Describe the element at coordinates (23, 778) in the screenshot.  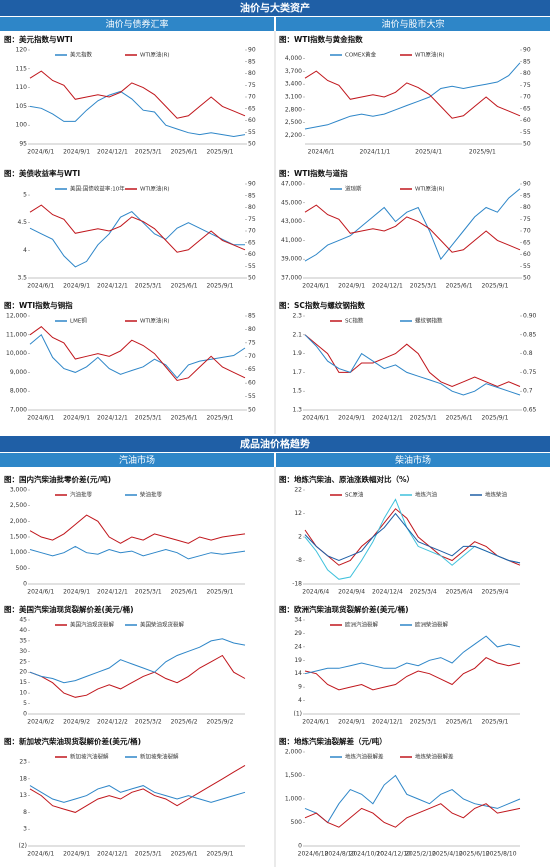
I see `y-tick-label: 18` at that location.